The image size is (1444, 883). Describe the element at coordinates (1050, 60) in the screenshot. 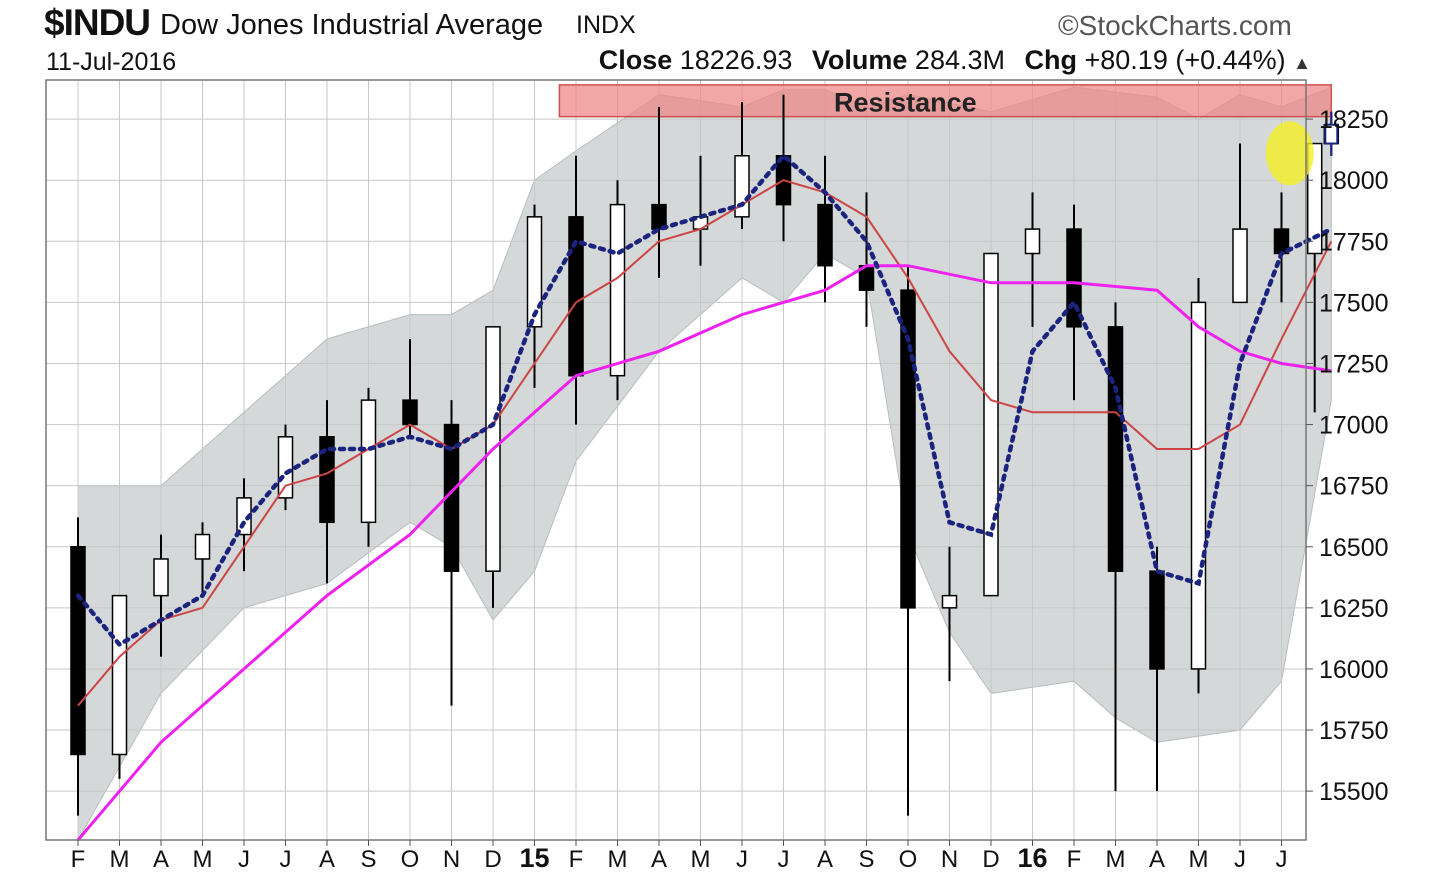

I see `chg-label: Chg` at that location.